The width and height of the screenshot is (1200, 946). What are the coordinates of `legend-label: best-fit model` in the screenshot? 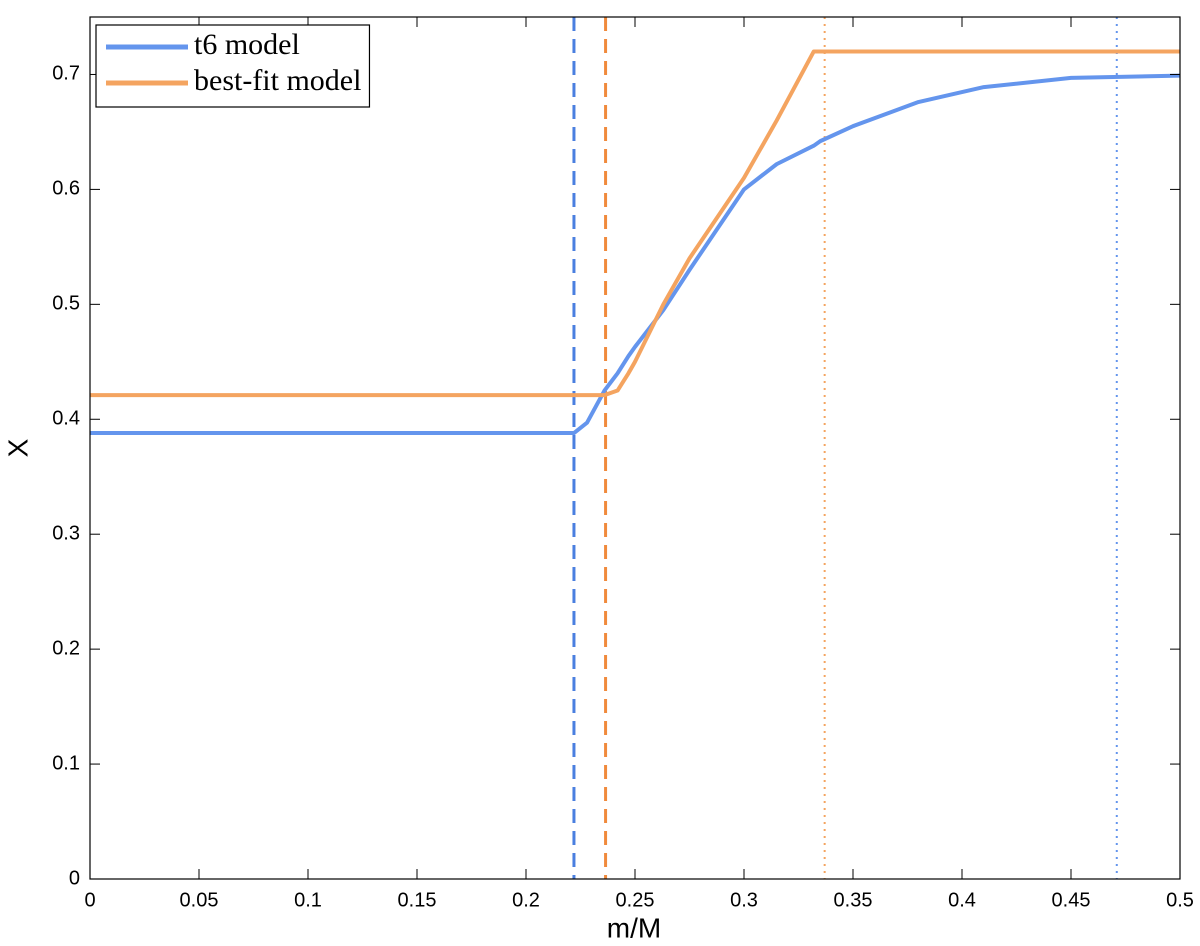 It's located at (277, 80).